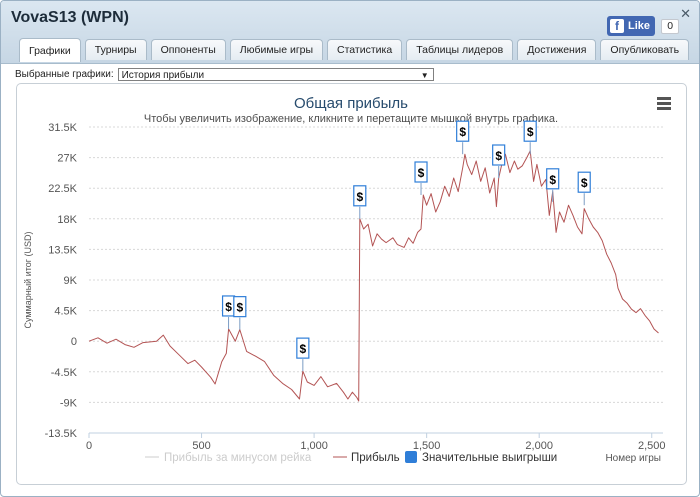 The image size is (700, 497). Describe the element at coordinates (28, 279) in the screenshot. I see `y-axis-label: Суммарный итог (USD)` at that location.